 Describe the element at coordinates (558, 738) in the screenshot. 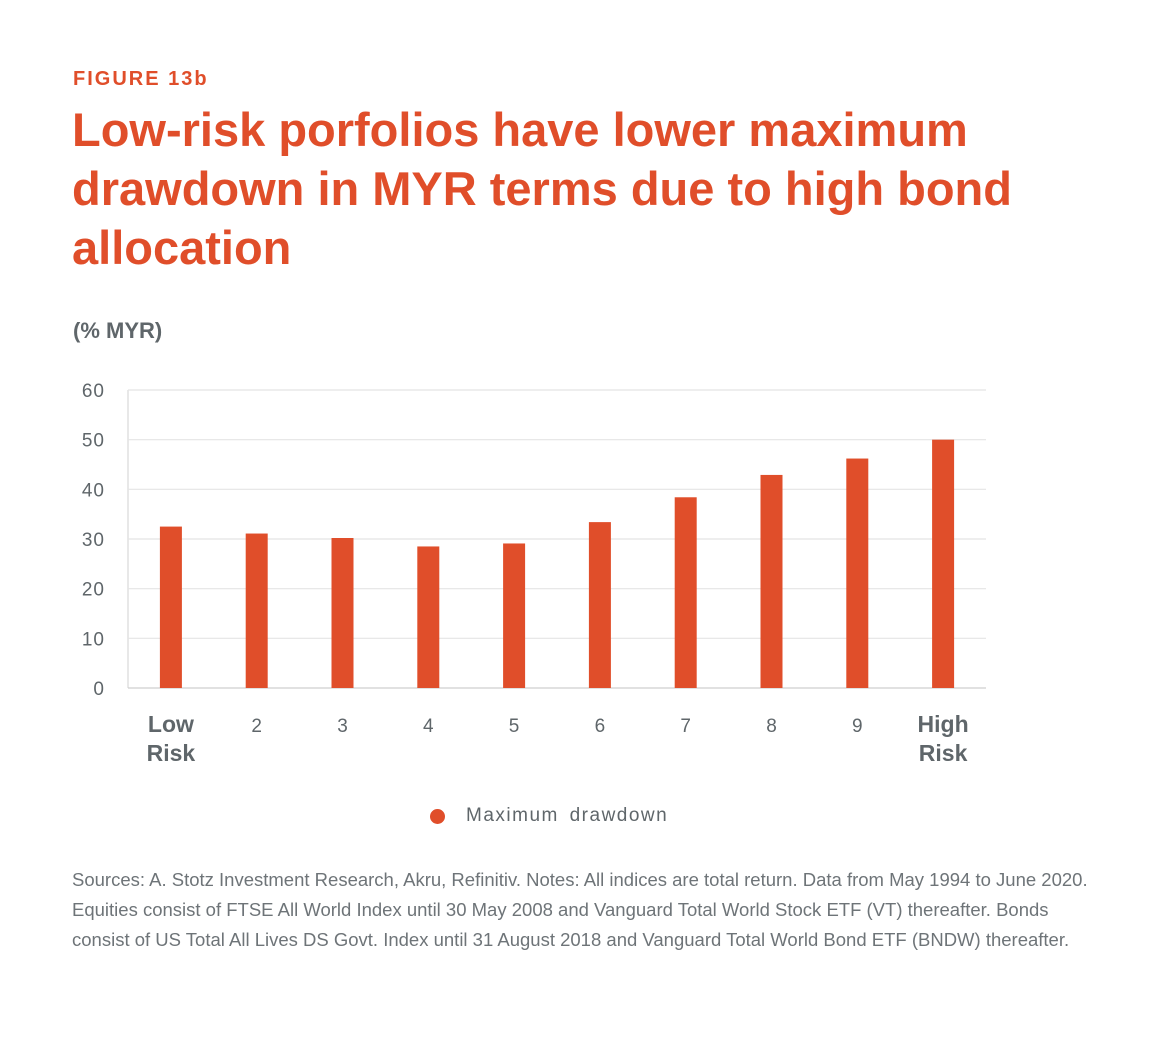

I see `x-tick-labels: Low Risk 2 3 4 5 6 7 8 9 High Risk` at that location.